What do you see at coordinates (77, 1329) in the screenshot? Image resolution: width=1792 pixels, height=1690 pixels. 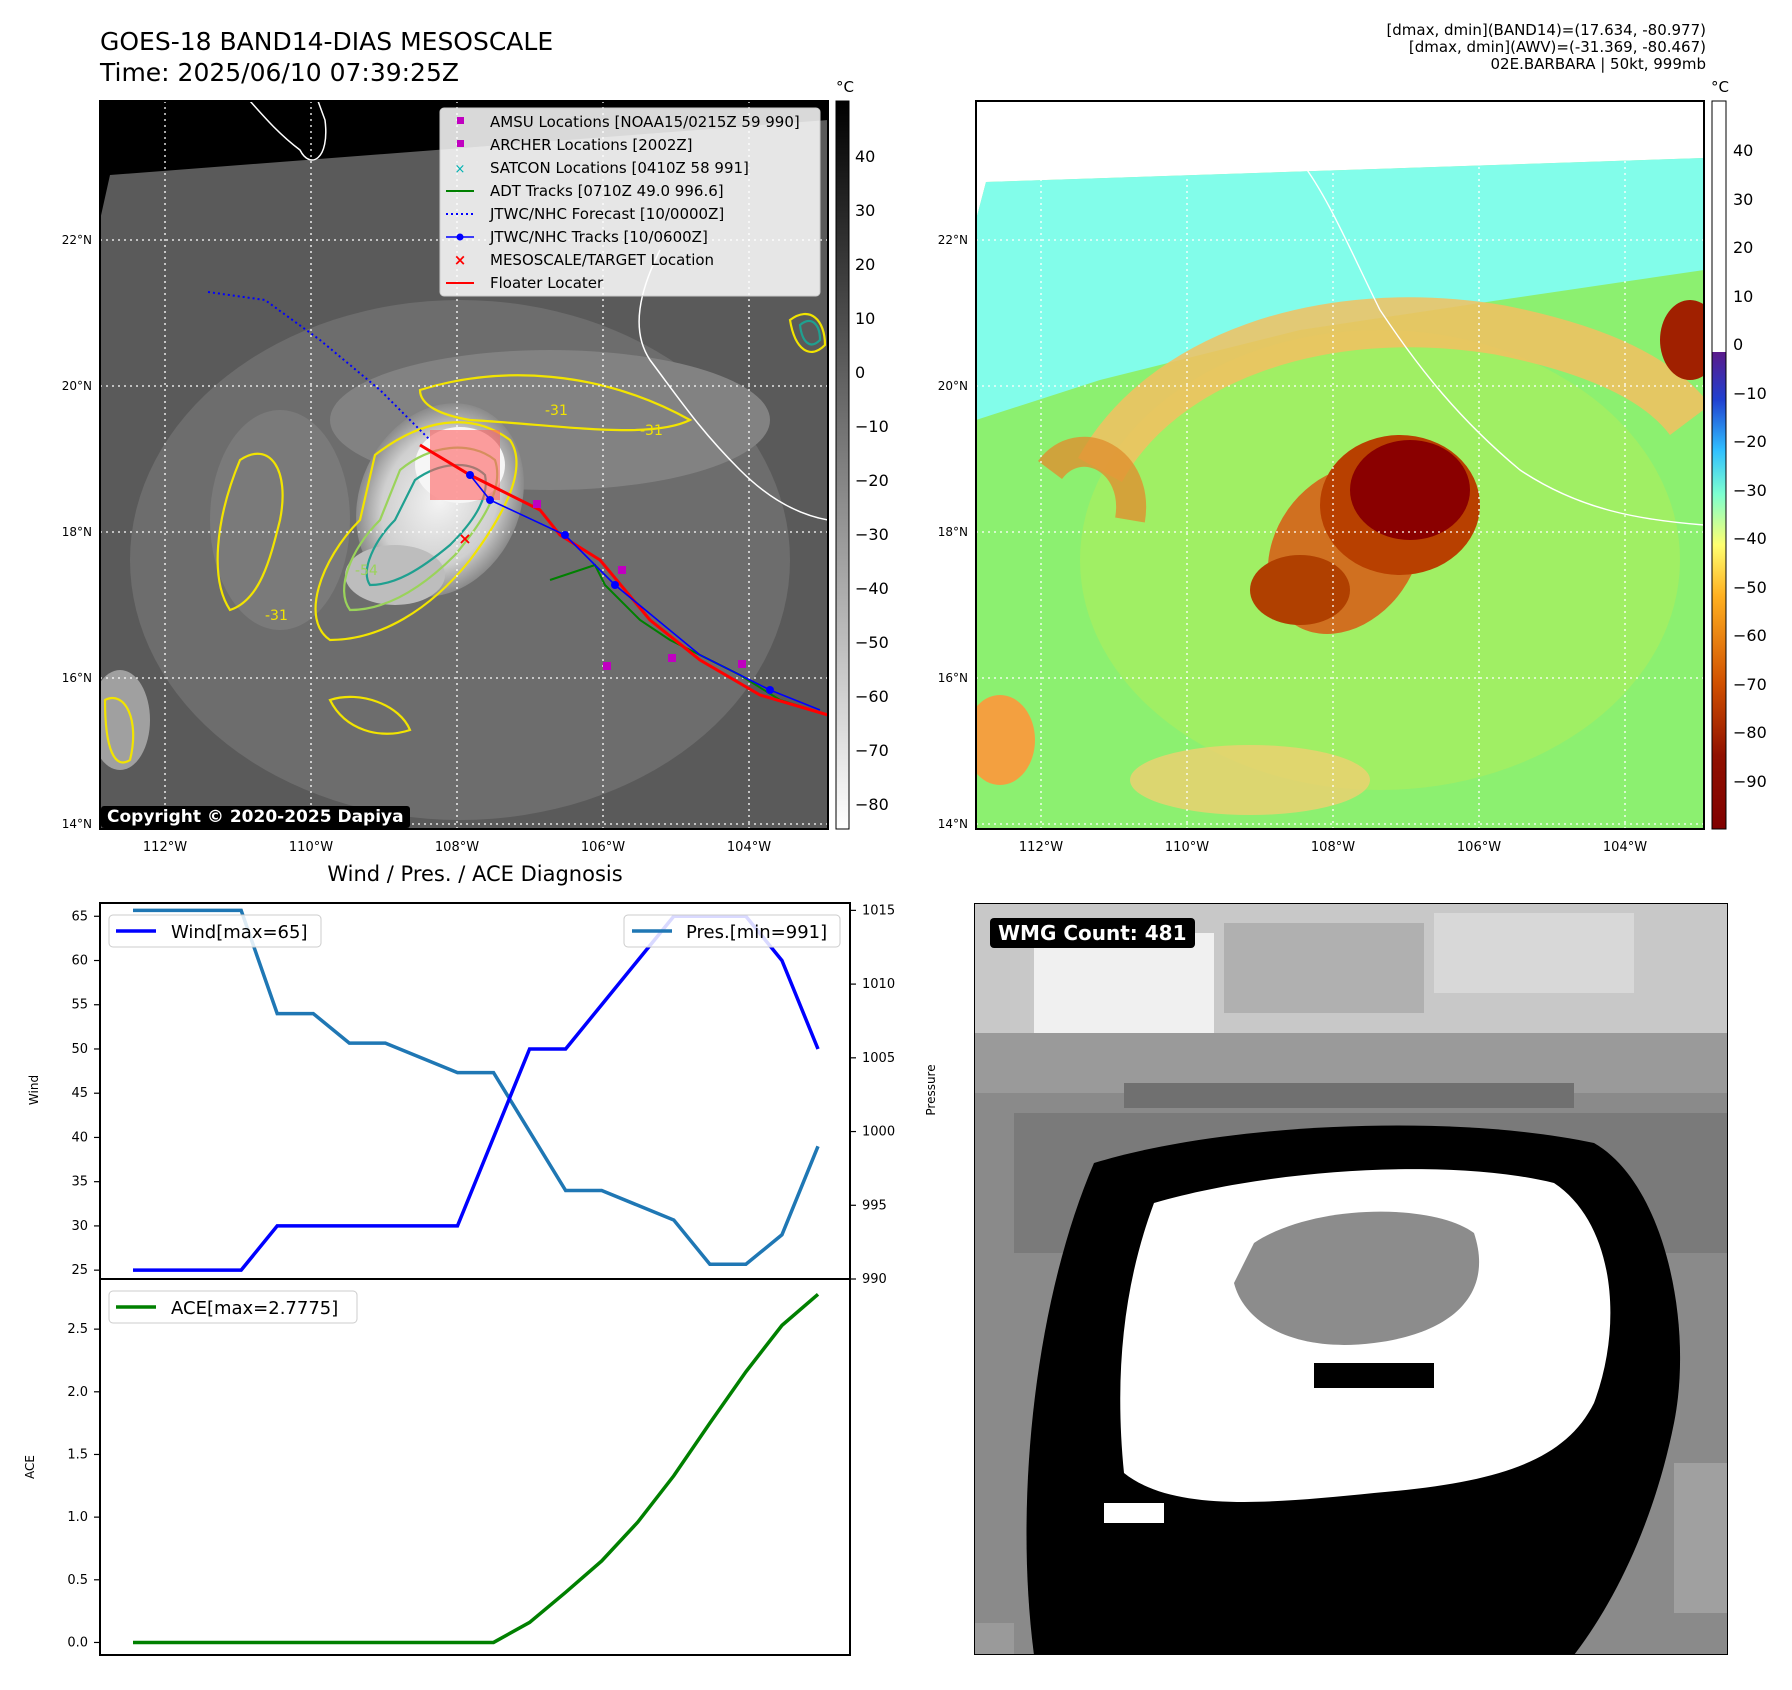 I see `ace-tick-label: 2.5` at bounding box center [77, 1329].